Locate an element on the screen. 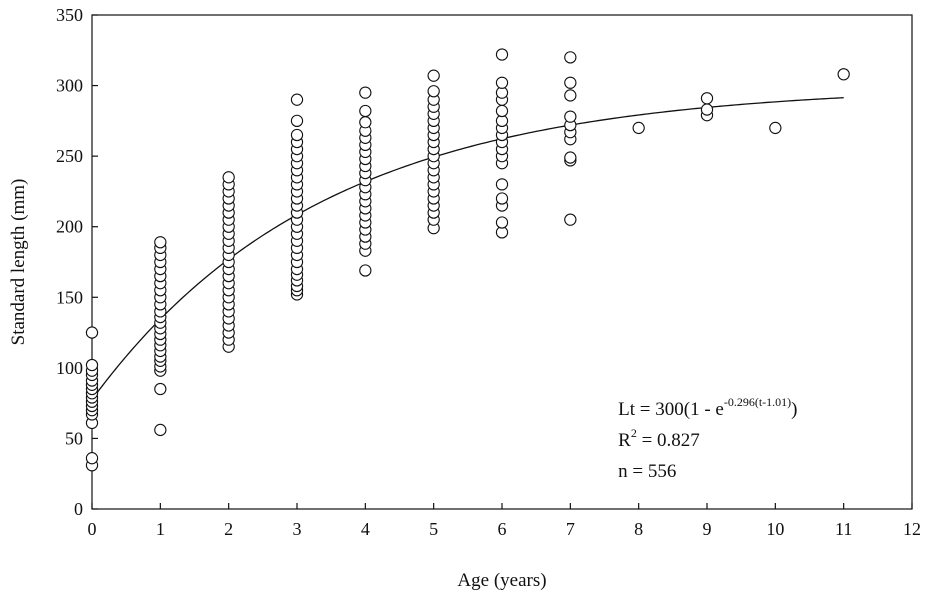  x-tick-label: 6 is located at coordinates (502, 529).